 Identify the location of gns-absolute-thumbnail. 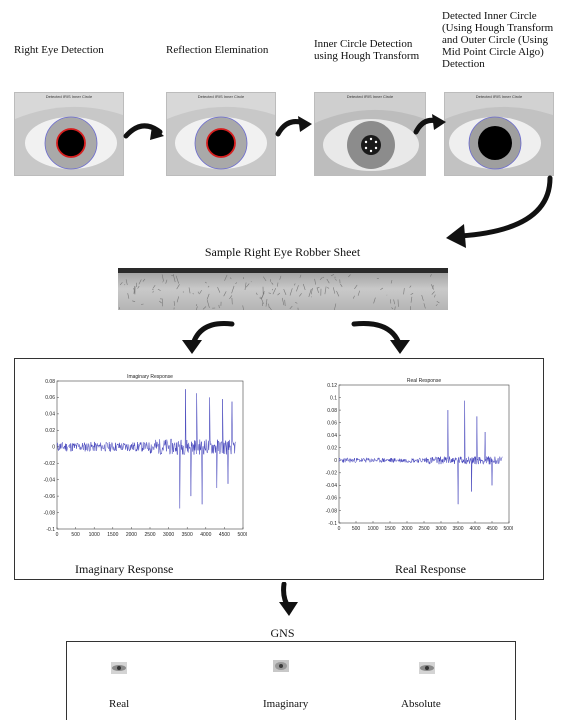
(427, 668).